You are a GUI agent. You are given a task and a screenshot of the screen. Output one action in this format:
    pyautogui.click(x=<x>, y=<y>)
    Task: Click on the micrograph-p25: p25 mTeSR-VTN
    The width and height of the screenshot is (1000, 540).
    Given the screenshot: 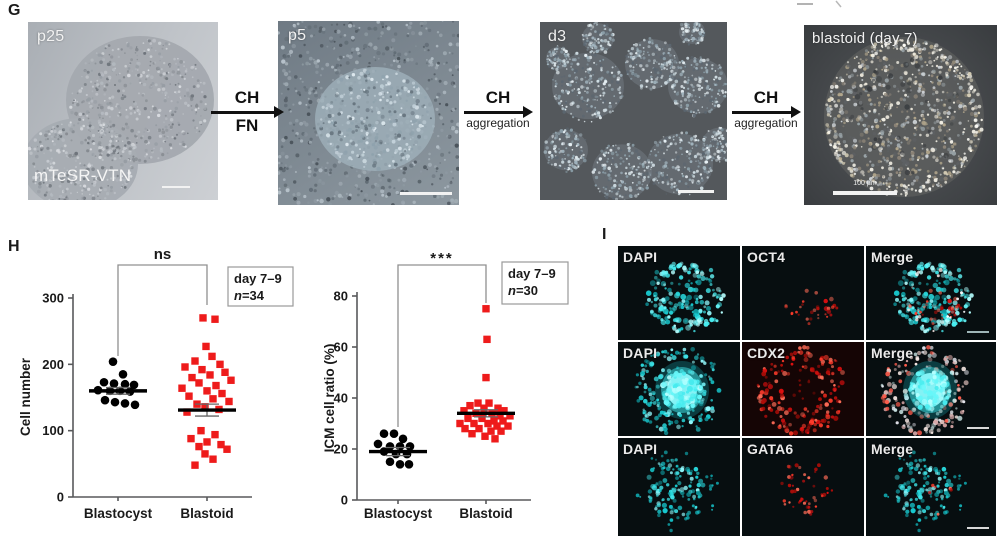 What is the action you would take?
    pyautogui.click(x=123, y=111)
    